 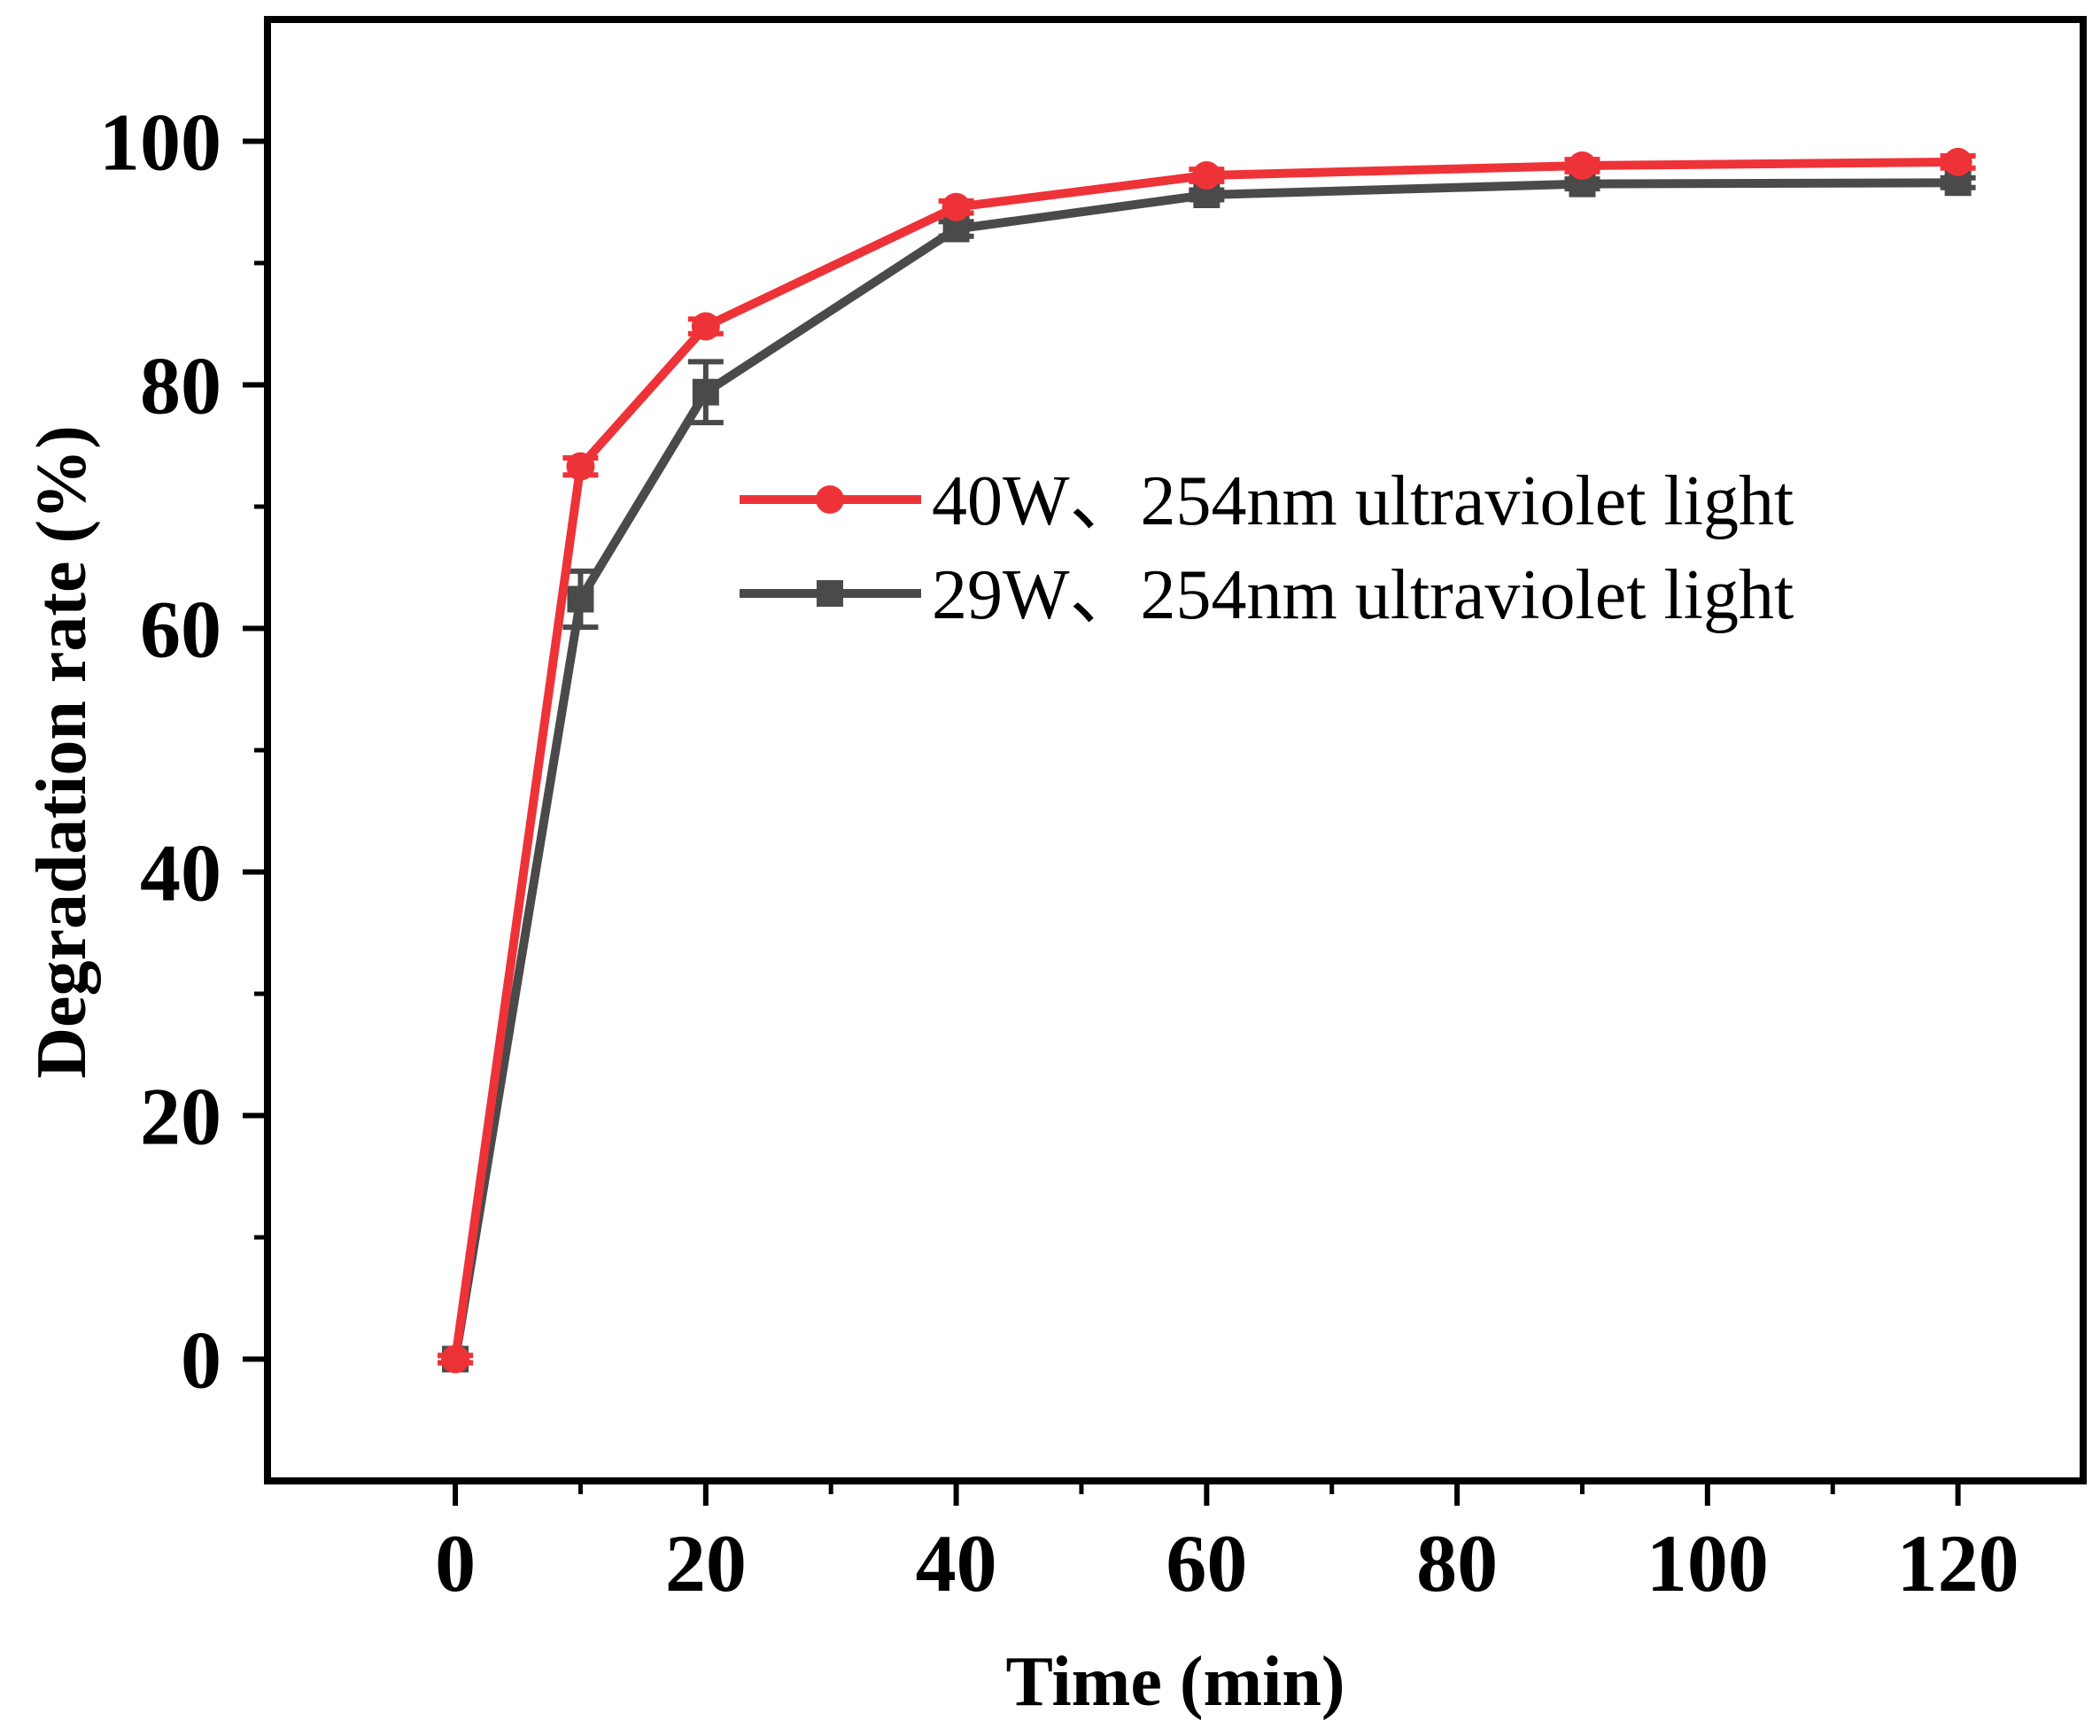 I want to click on legend-label-1: 40W、254nm ultraviolet light, so click(x=1363, y=501).